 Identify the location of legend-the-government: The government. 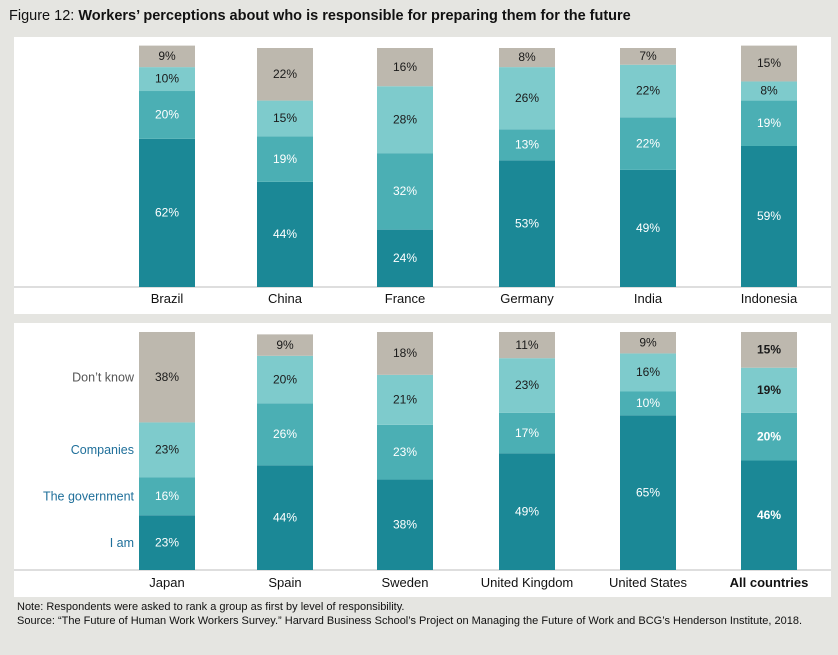
(89, 497).